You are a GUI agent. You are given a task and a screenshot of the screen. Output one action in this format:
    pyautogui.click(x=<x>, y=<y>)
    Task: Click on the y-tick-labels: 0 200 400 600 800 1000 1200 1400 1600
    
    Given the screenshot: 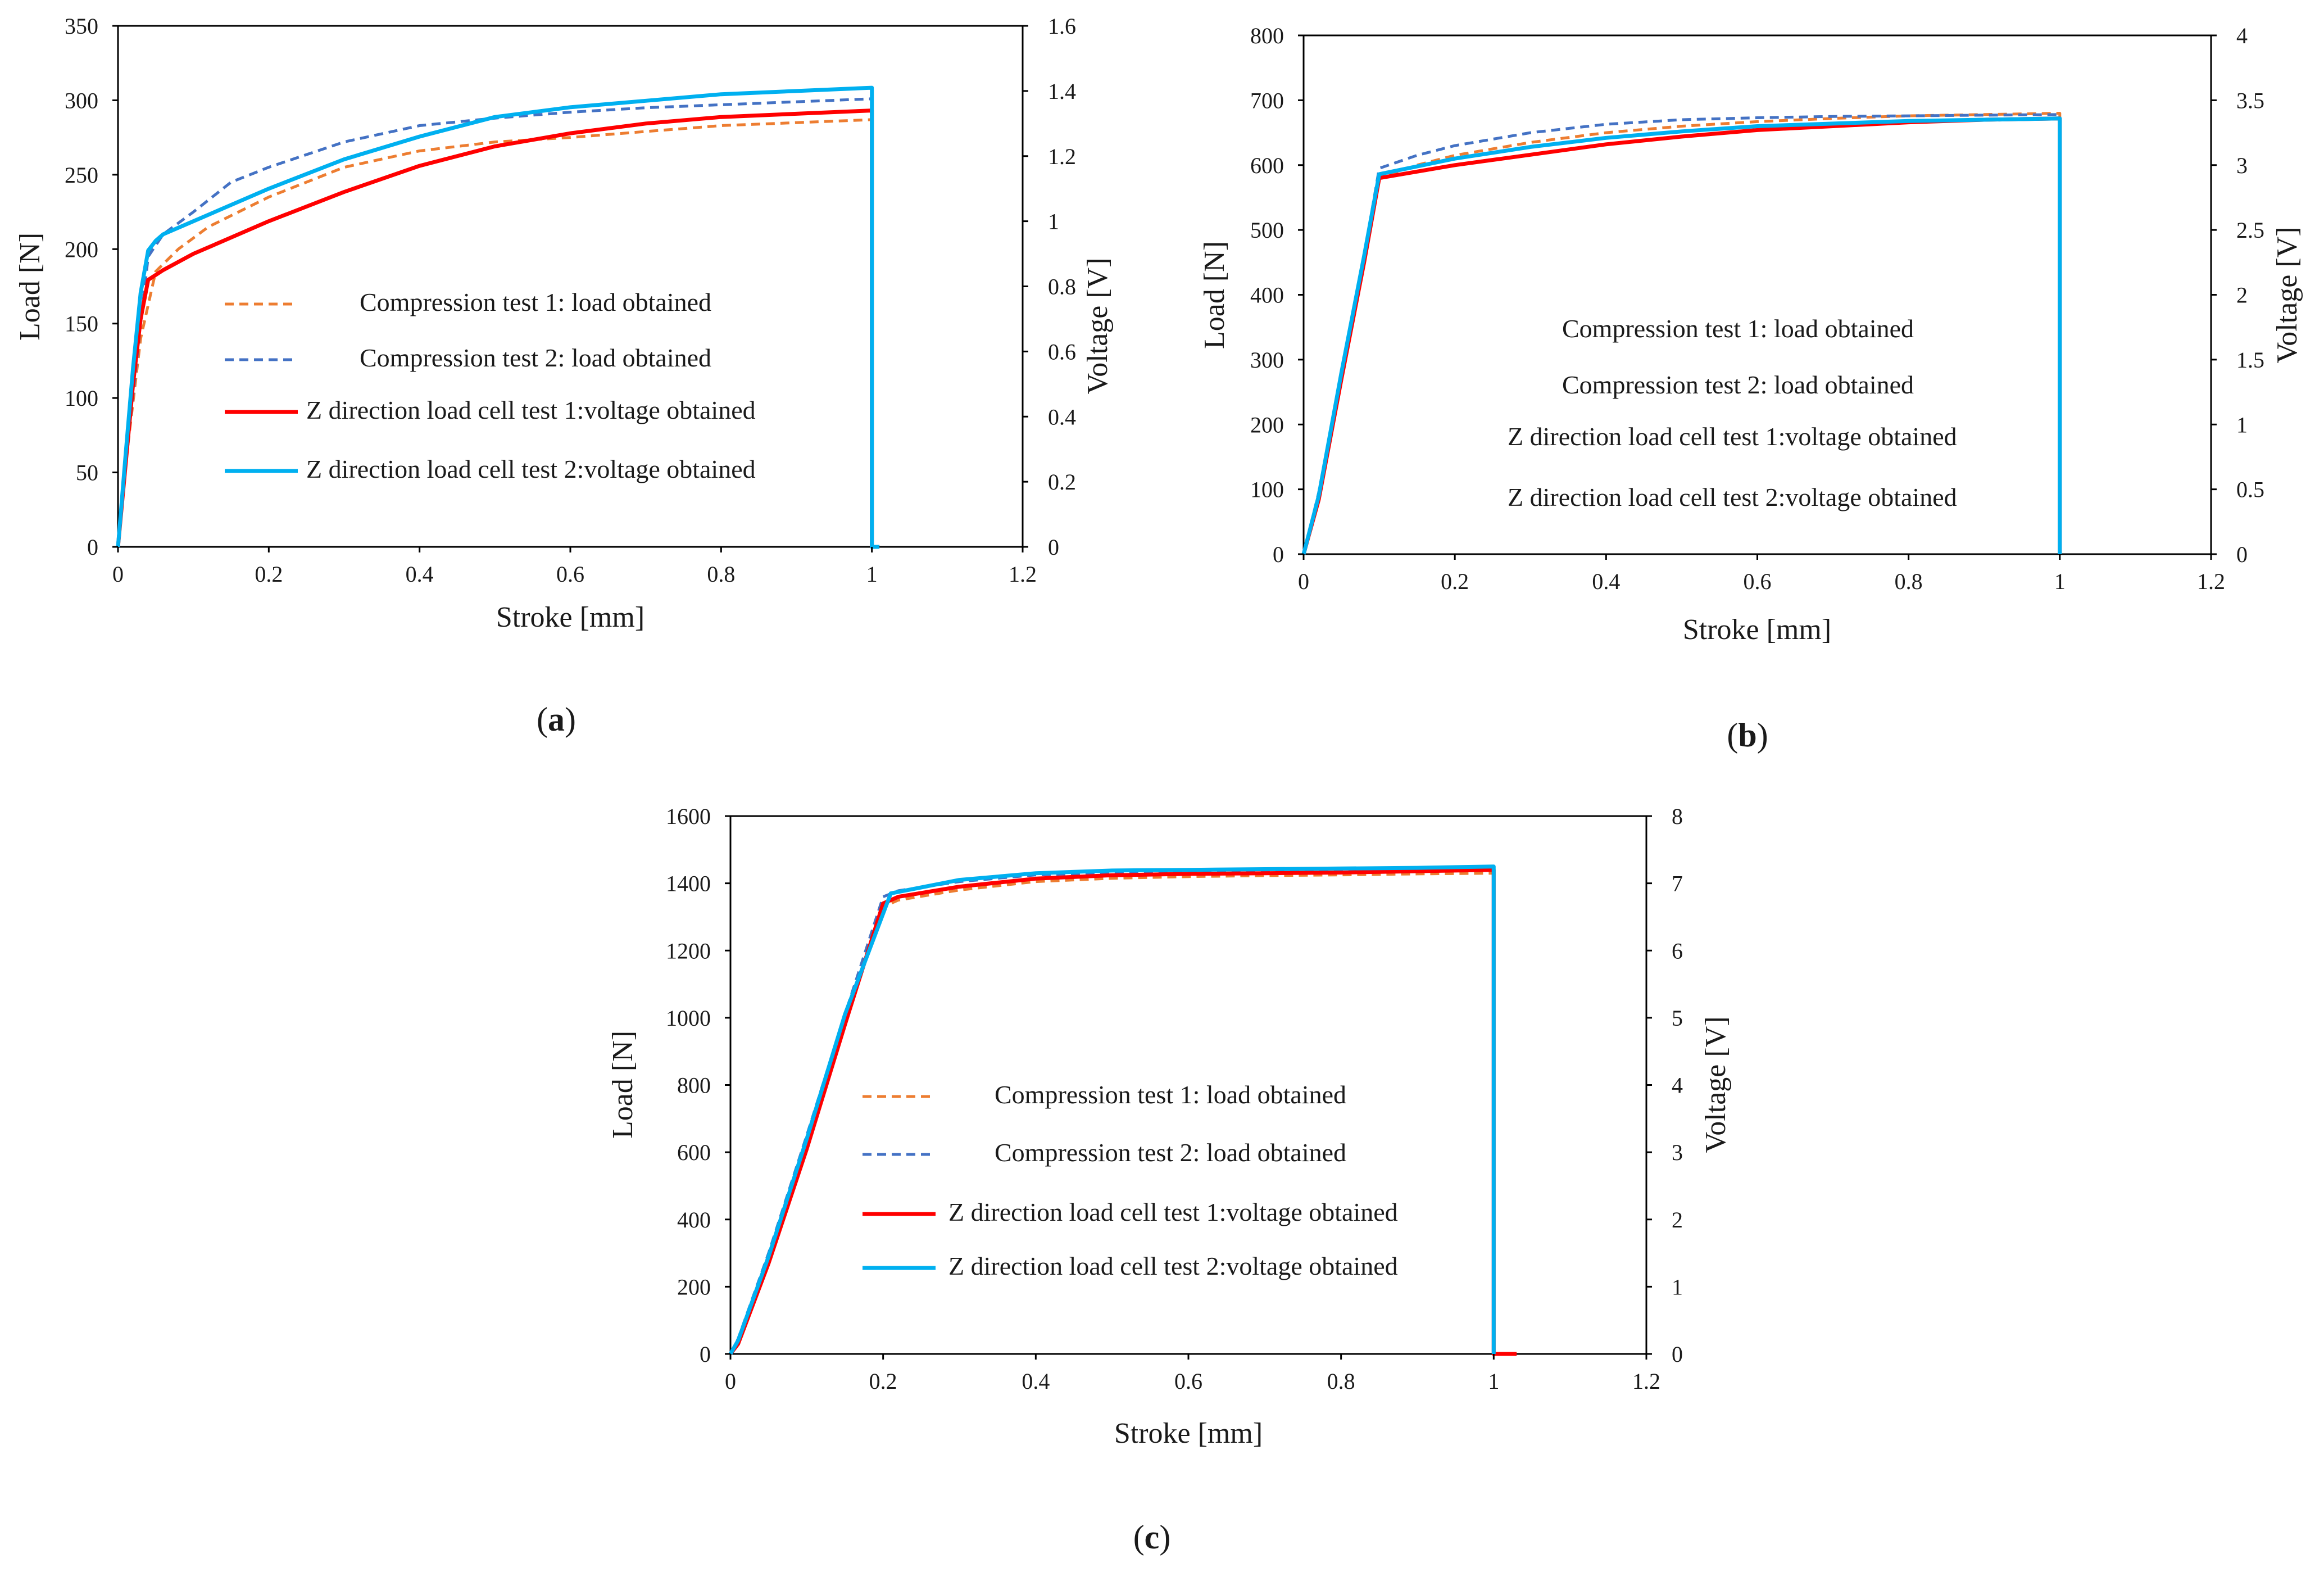 What is the action you would take?
    pyautogui.click(x=698, y=1085)
    